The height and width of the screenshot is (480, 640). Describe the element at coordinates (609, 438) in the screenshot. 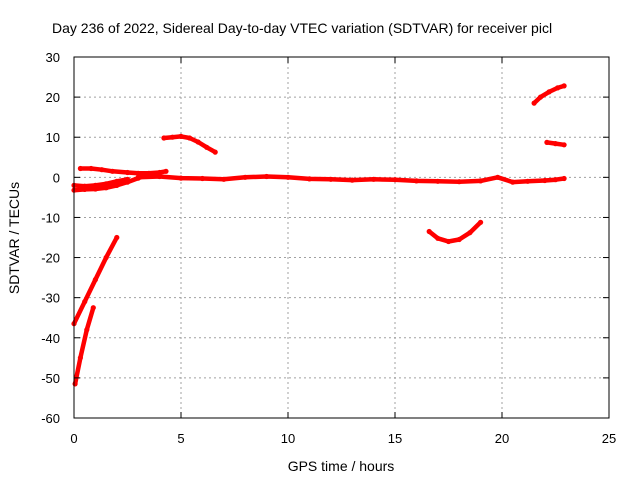

I see `x-tick-label: 25` at that location.